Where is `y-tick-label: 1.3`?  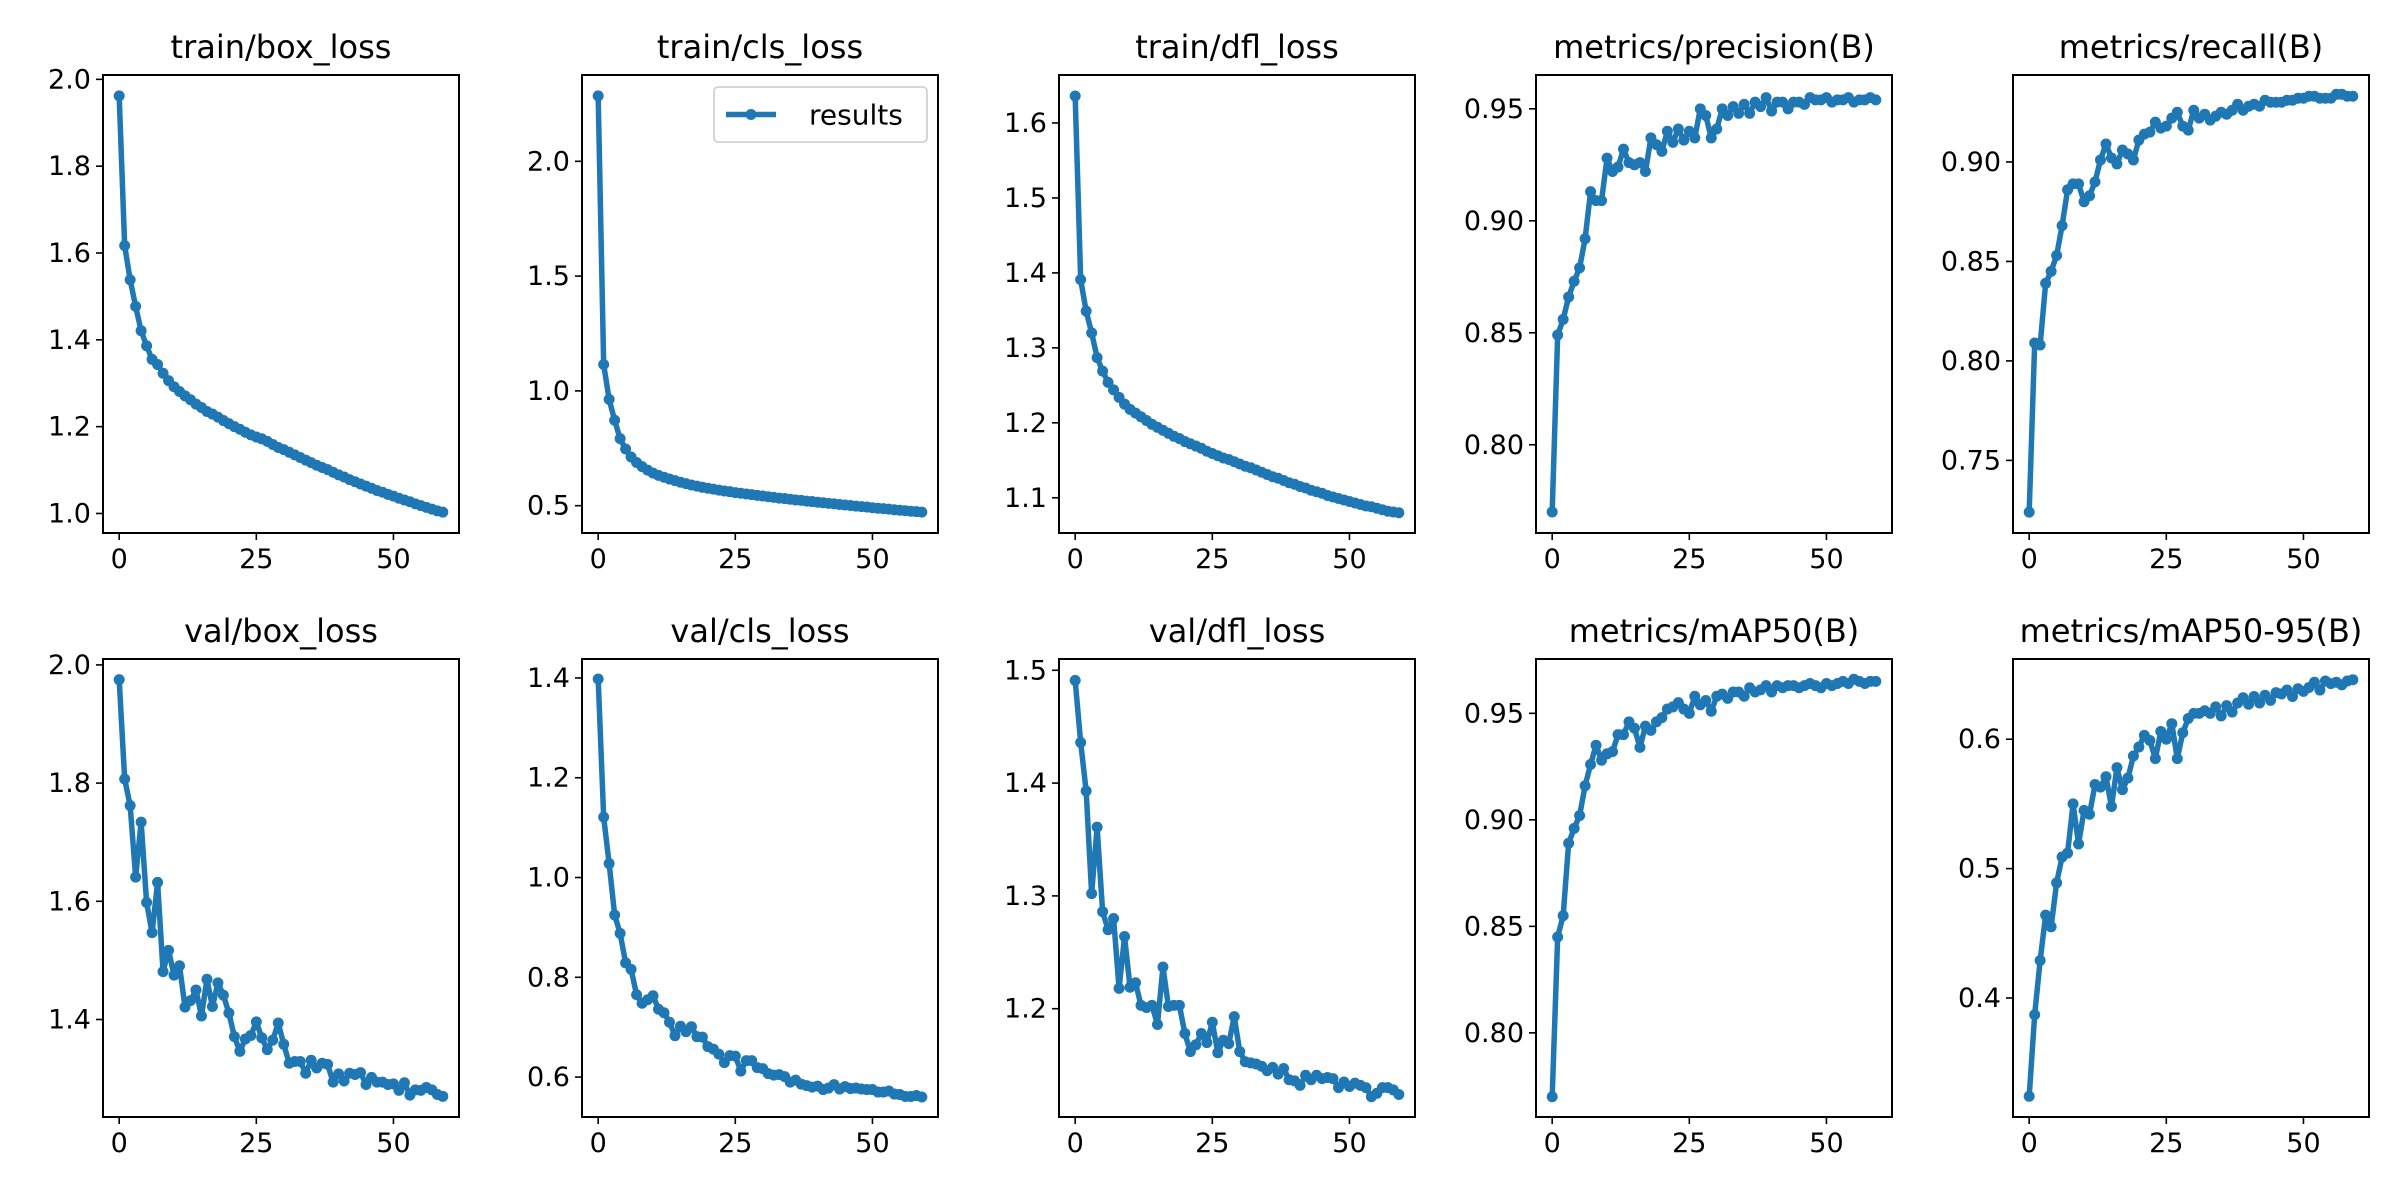 y-tick-label: 1.3 is located at coordinates (1025, 348).